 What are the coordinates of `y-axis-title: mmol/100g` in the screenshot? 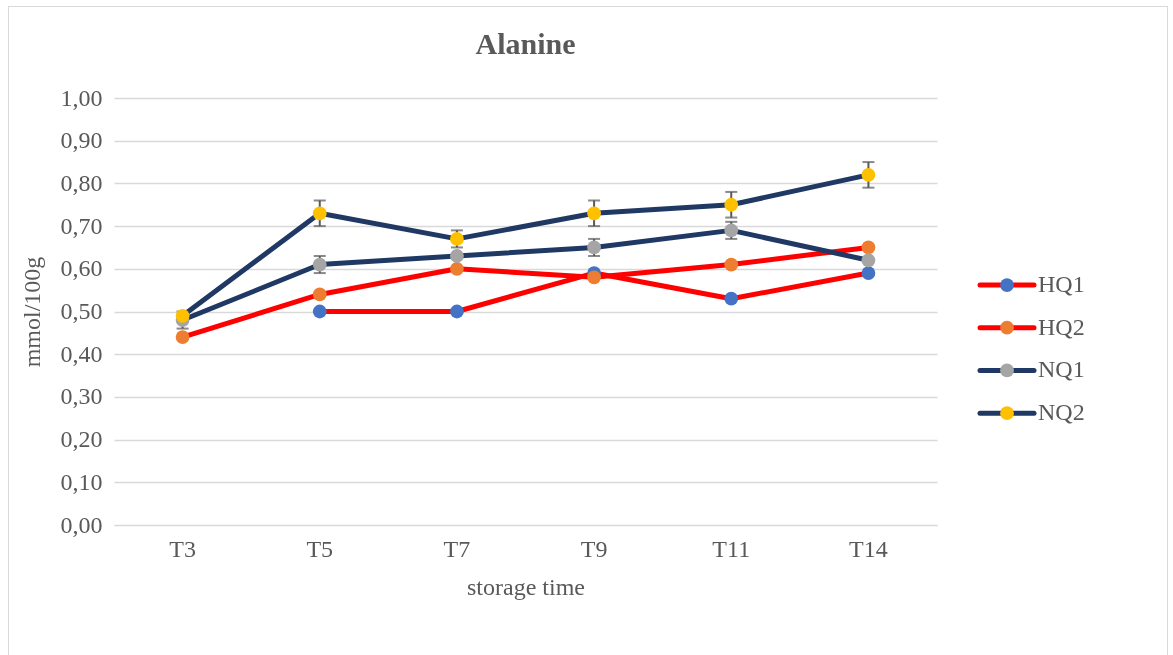 It's located at (31, 312).